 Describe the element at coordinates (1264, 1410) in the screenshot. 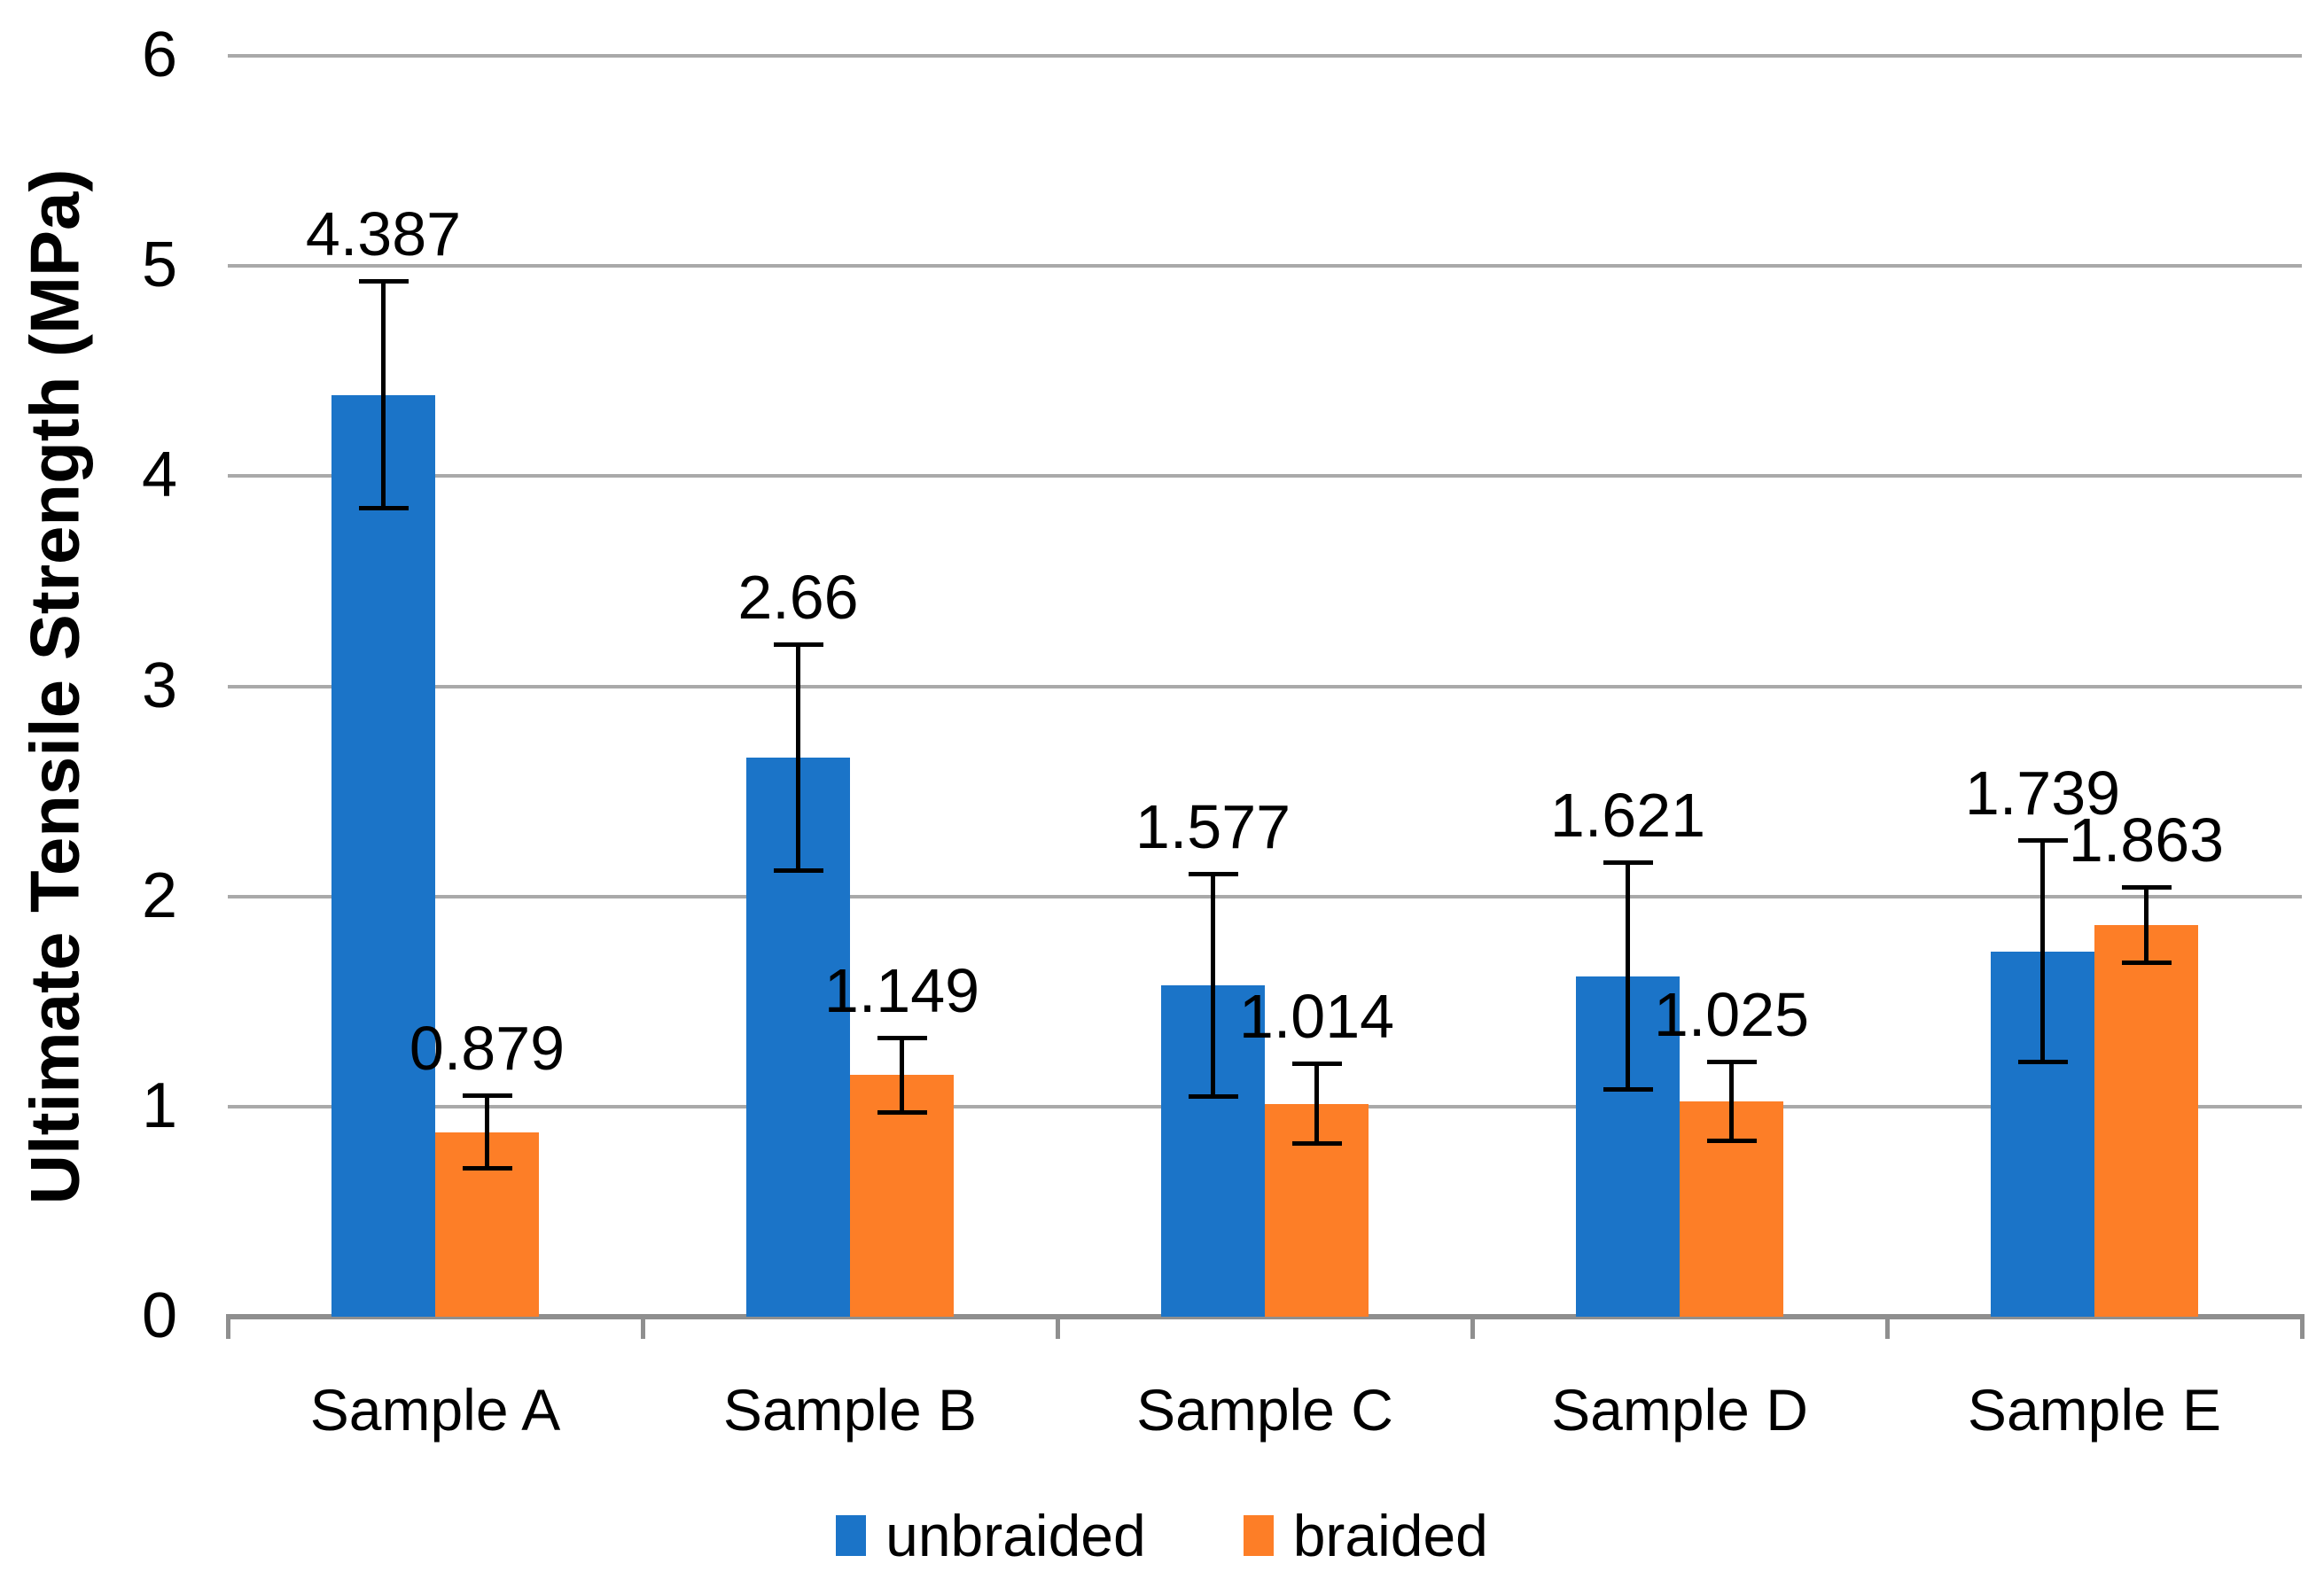

I see `x-tick-label-sample-c: Sample C` at that location.